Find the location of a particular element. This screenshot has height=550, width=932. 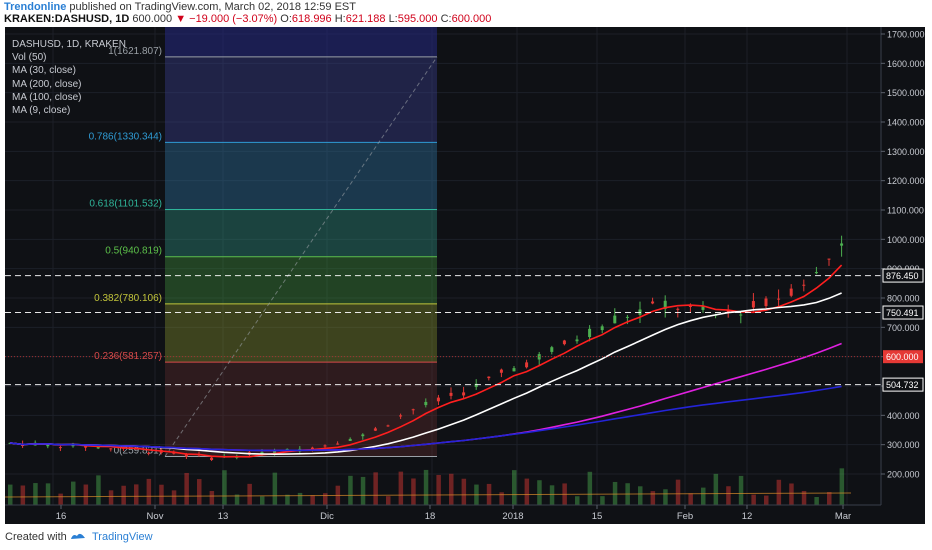

price-tick-label: 400.000 is located at coordinates (903, 416).